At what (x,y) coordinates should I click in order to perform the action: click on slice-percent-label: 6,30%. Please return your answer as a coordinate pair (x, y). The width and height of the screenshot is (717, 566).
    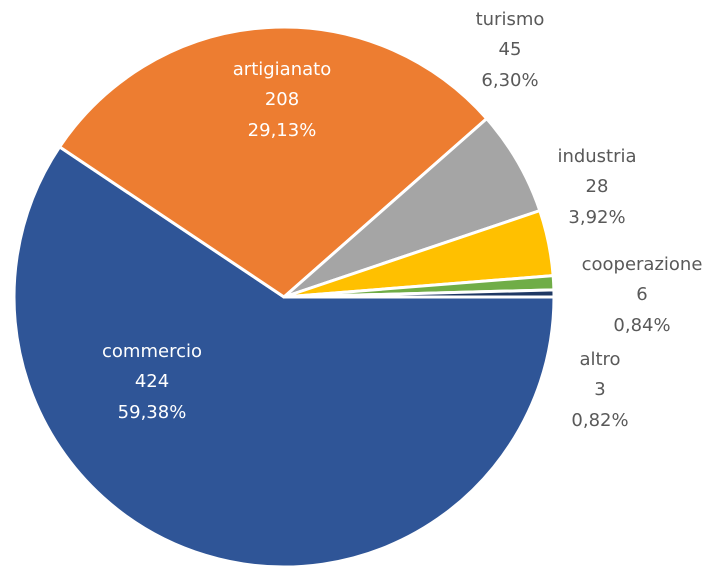
    Looking at the image, I should click on (509, 80).